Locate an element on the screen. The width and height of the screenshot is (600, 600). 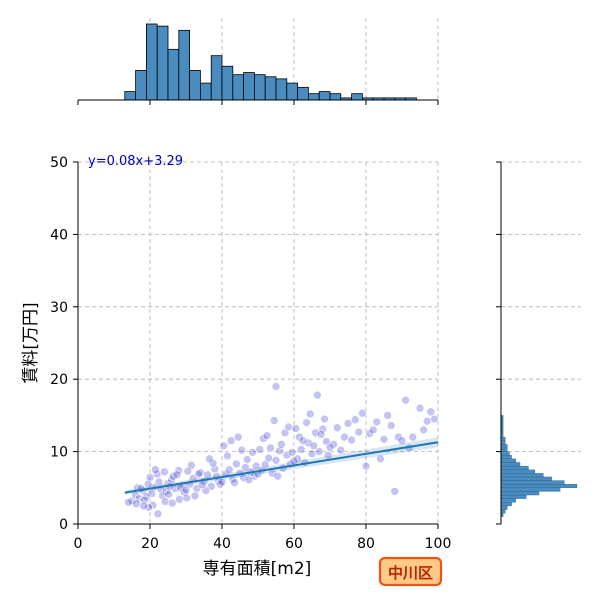
x-tick-label: 0 is located at coordinates (78, 544).